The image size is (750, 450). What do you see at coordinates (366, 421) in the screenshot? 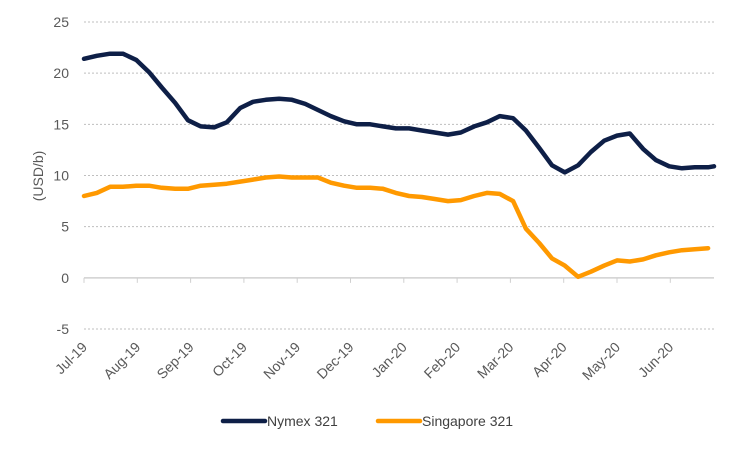
I see `legend: Nymex 321 Singapore 321` at bounding box center [366, 421].